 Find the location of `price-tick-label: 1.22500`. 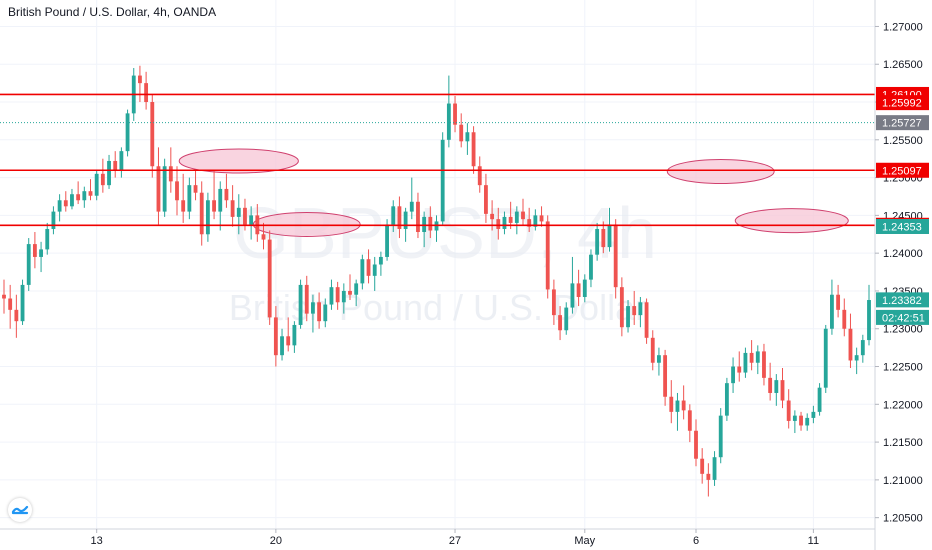

price-tick-label: 1.22500 is located at coordinates (903, 368).